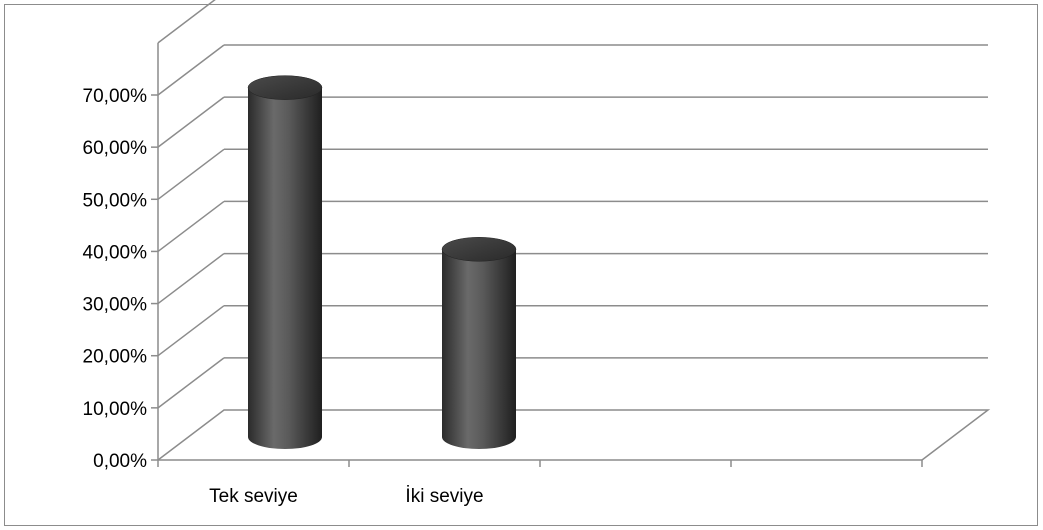 Image resolution: width=1043 pixels, height=530 pixels. I want to click on y-tick-label: 30,00%, so click(115, 305).